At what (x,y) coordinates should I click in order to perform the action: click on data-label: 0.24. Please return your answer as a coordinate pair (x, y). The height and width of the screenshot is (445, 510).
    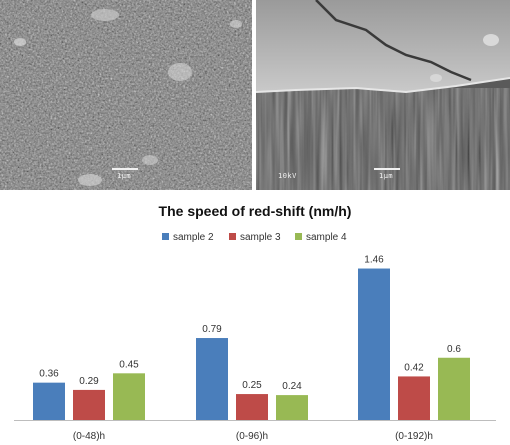
    Looking at the image, I should click on (292, 386).